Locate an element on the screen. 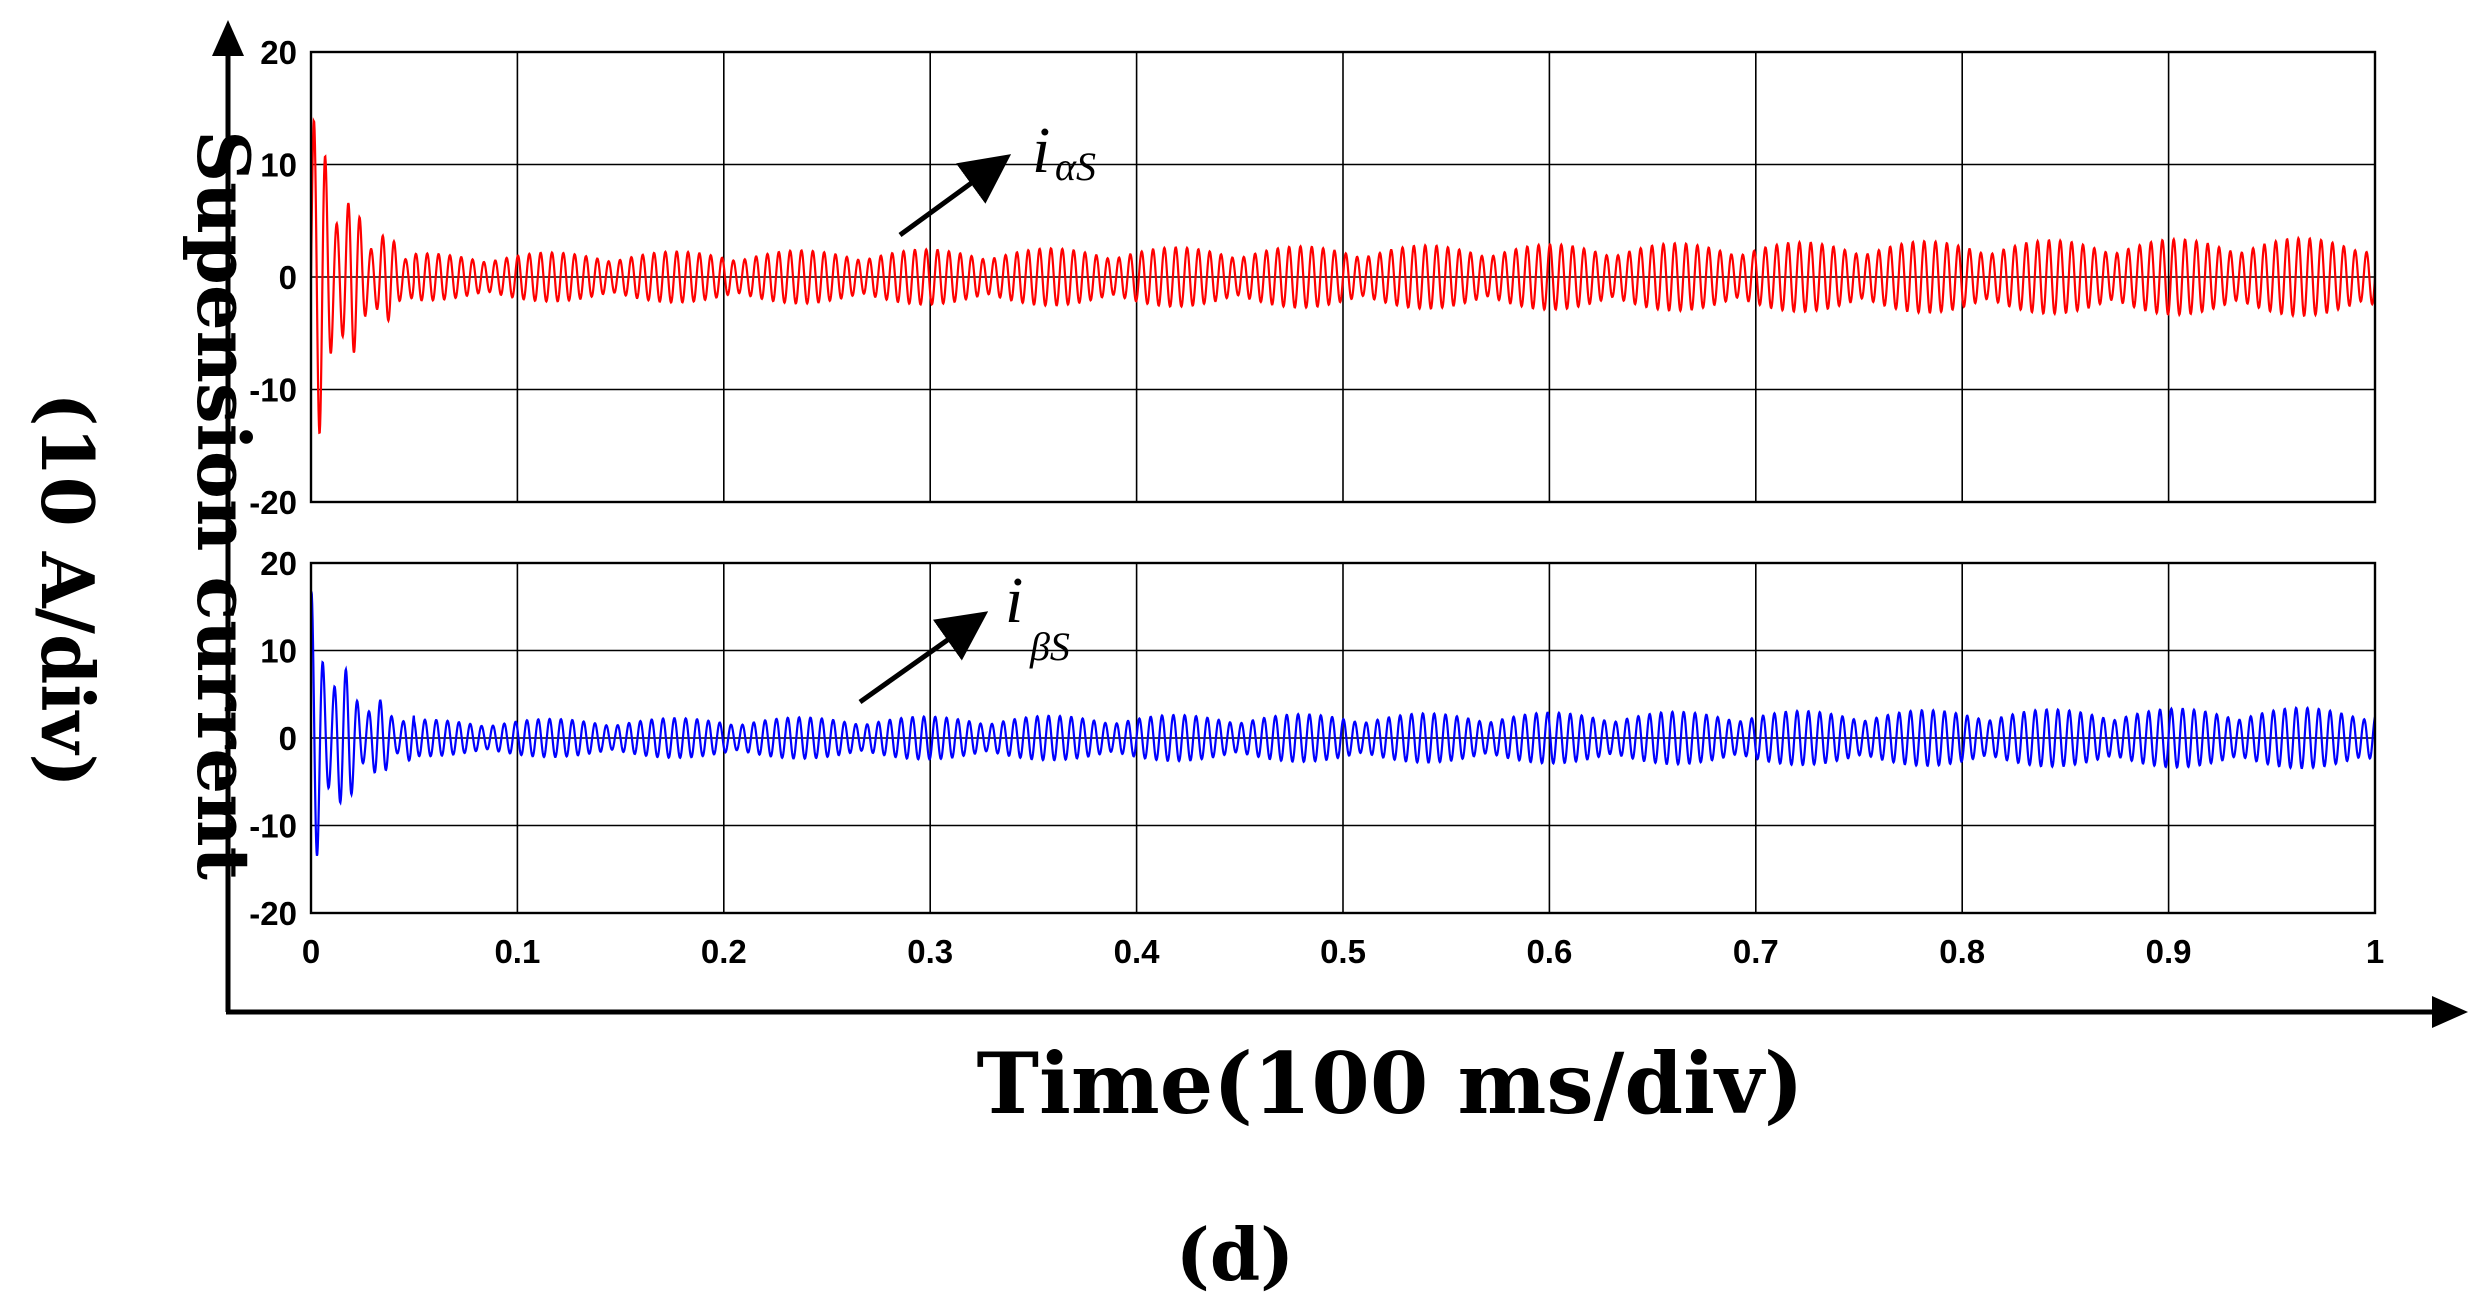  i-beta-s-annotation: i βS is located at coordinates (964, 634).